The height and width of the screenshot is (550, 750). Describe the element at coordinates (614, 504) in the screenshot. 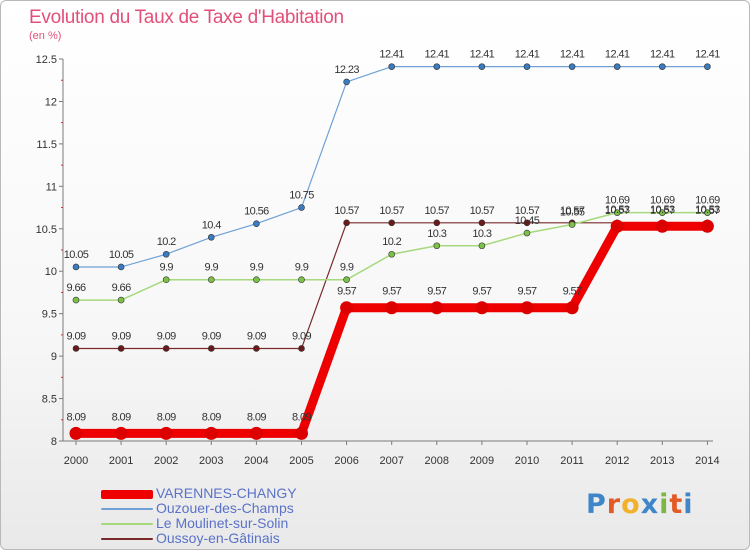

I see `logo-letter: r` at that location.